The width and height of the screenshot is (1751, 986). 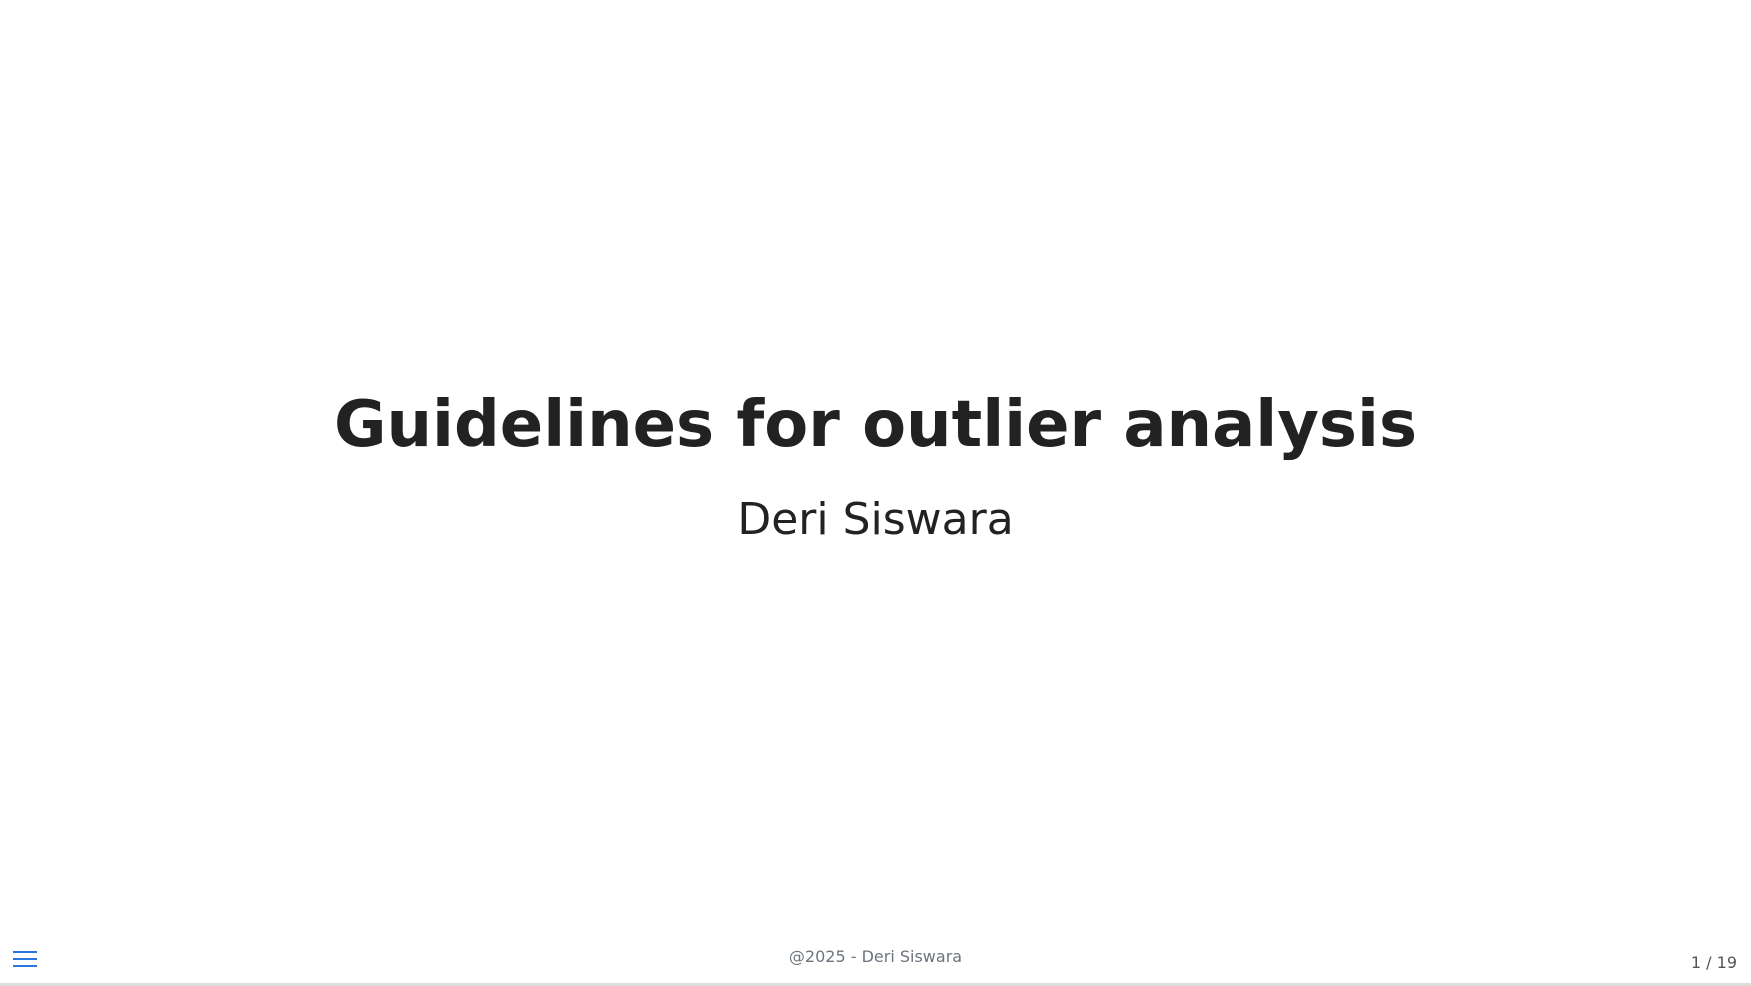 I want to click on hamburger-menu-icon, so click(x=25, y=959).